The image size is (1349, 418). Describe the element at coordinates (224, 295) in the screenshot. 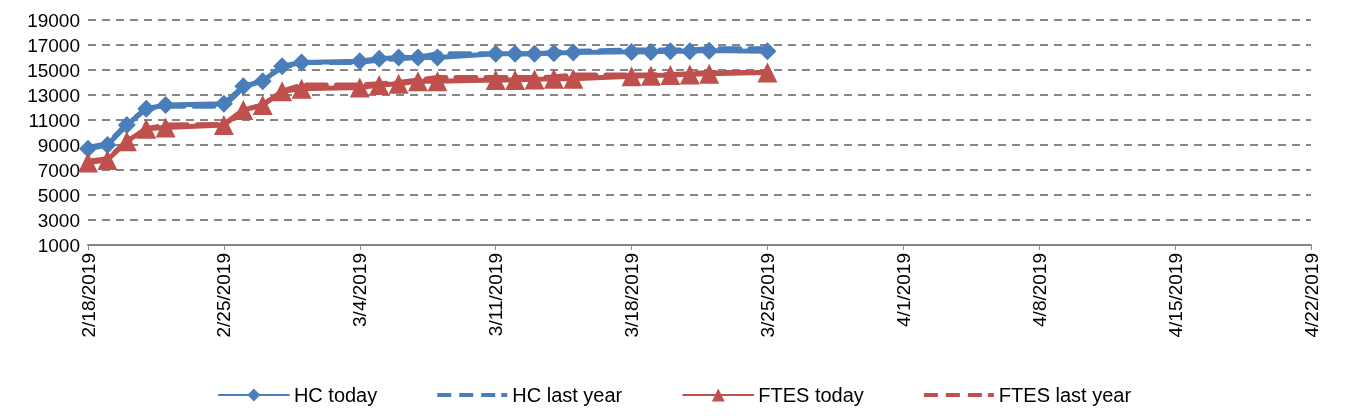

I see `x-tick-label: 2/25/2019` at that location.